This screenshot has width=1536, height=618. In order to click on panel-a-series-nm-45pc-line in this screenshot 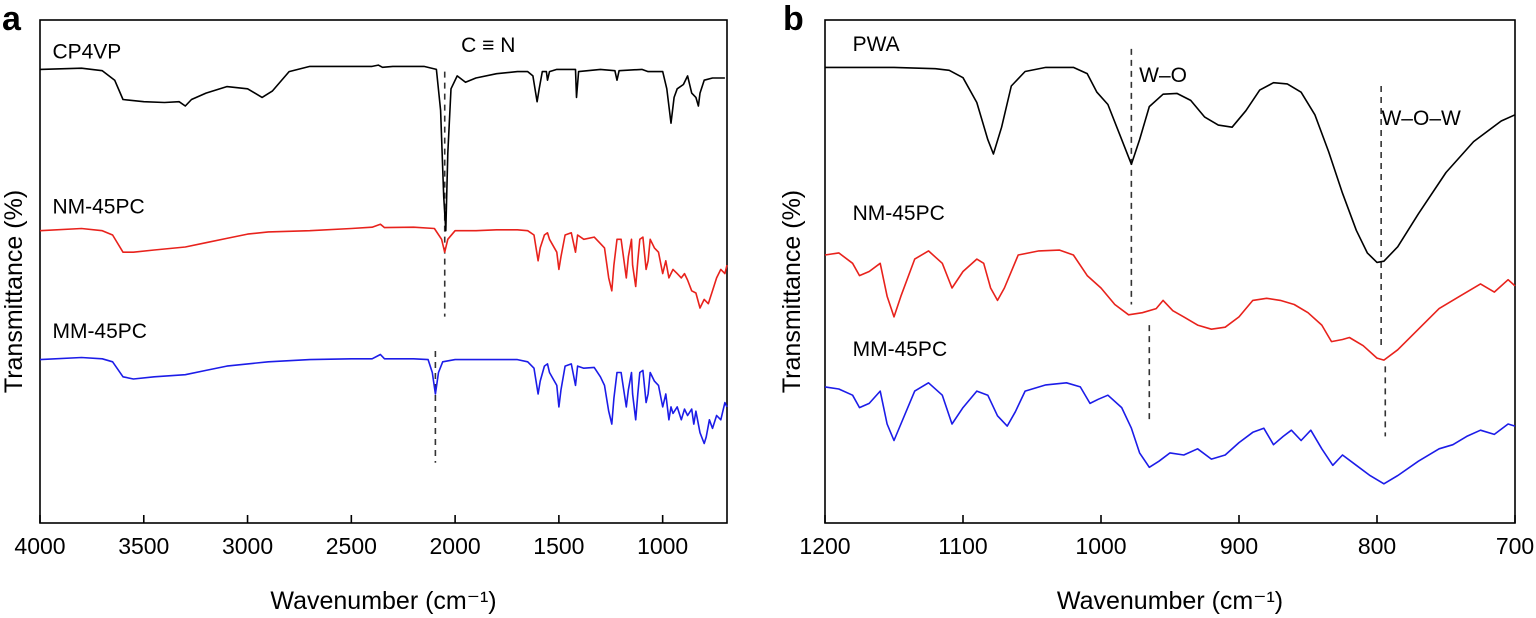, I will do `click(383, 266)`.